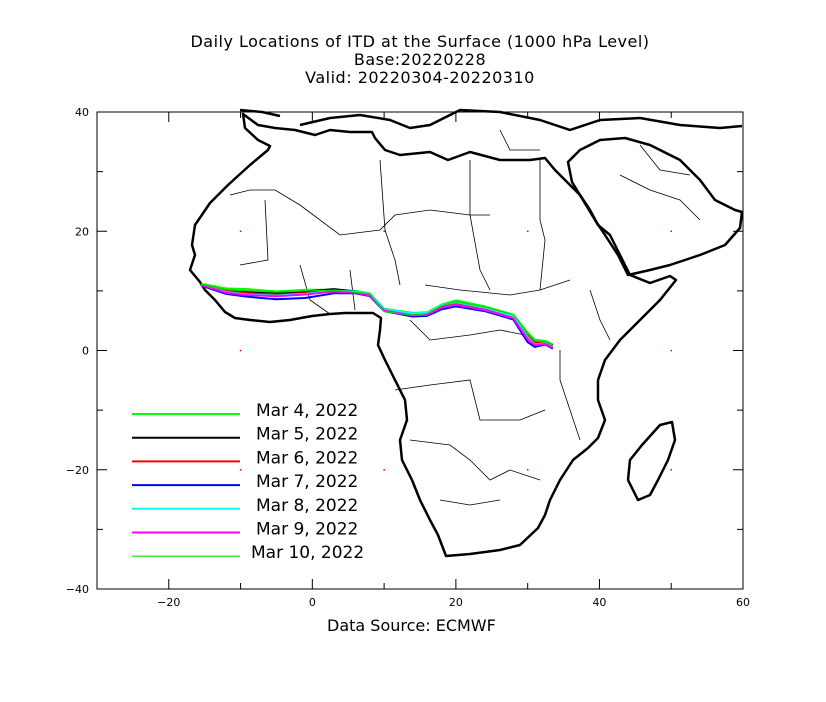 This screenshot has width=826, height=702. What do you see at coordinates (307, 553) in the screenshot?
I see `legend-label: Mar 10, 2022` at bounding box center [307, 553].